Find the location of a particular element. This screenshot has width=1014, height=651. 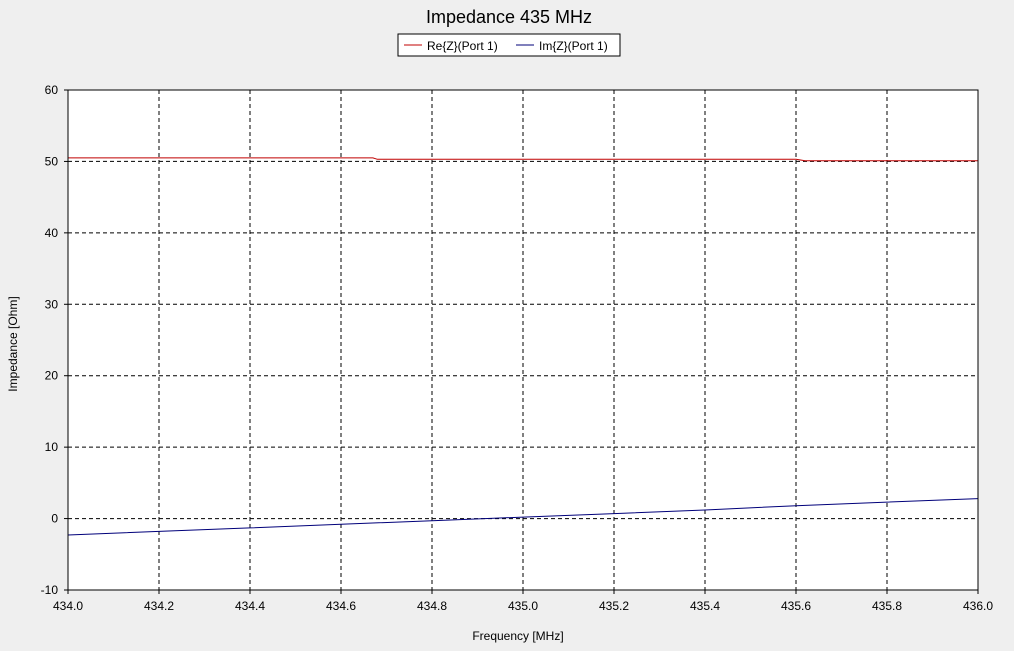

y-tick-label: 40 is located at coordinates (52, 233).